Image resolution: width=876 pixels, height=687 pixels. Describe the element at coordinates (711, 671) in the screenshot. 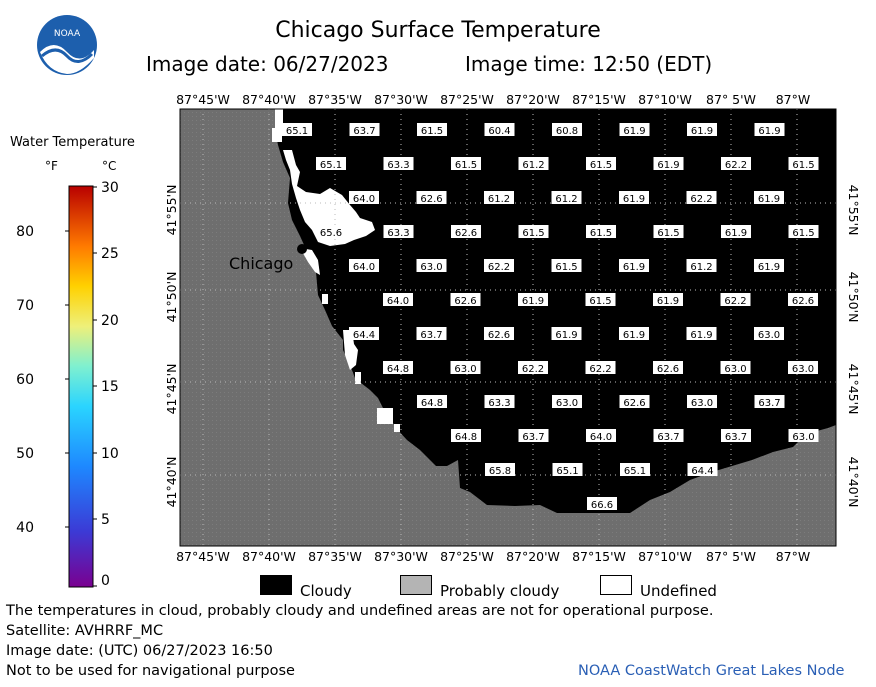

I see `credit: NOAA CoastWatch Great Lakes Node` at that location.